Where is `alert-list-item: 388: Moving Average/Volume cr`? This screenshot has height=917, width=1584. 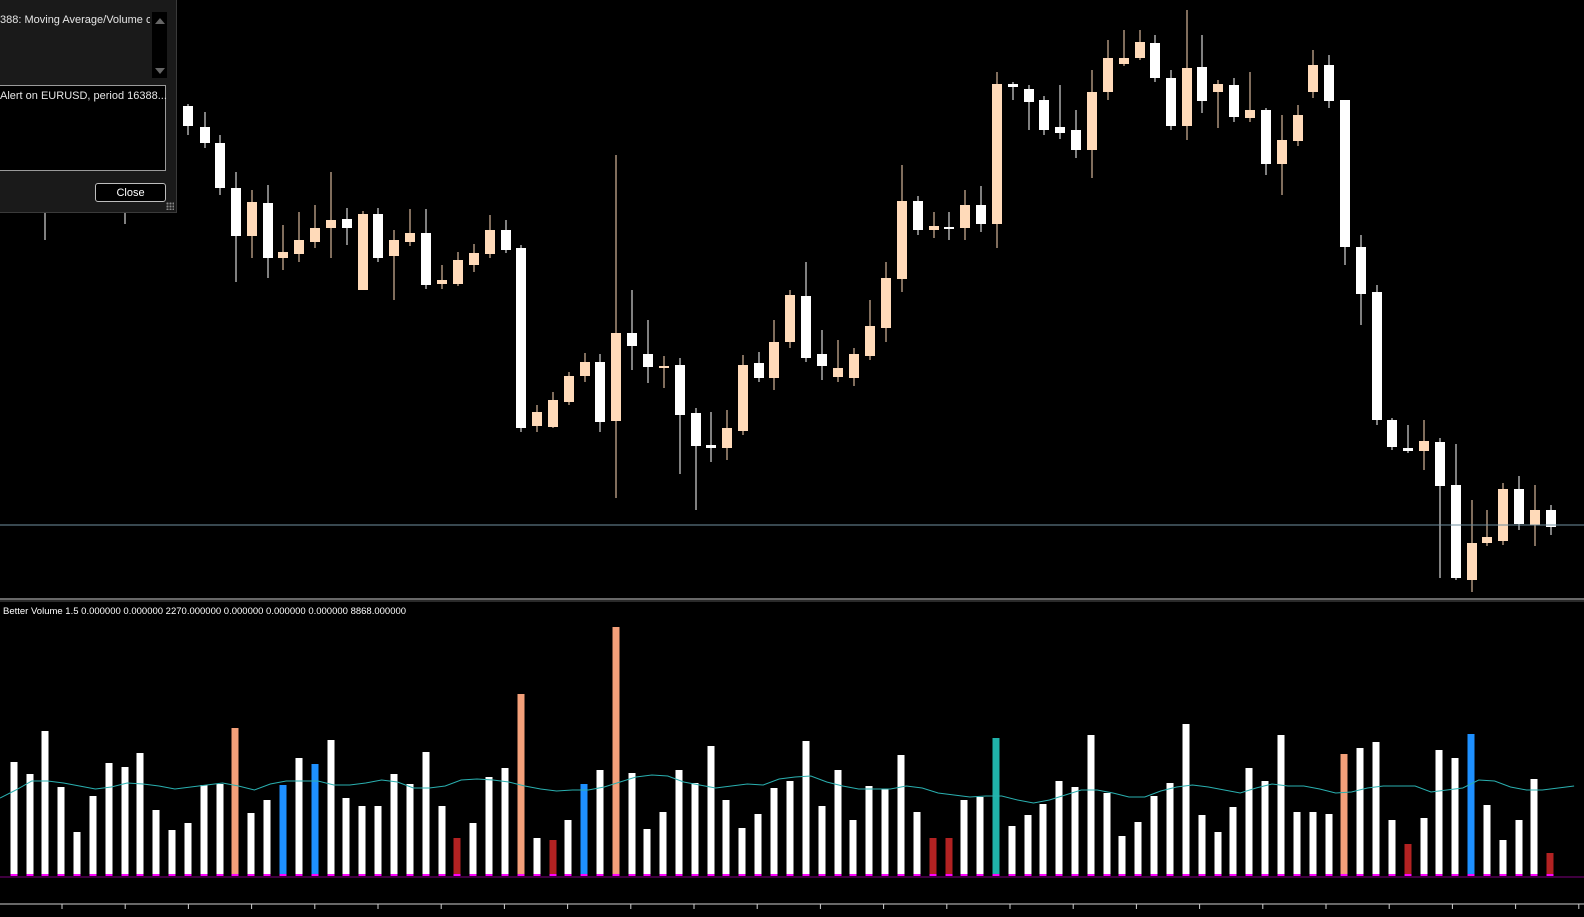 alert-list-item: 388: Moving Average/Volume cr is located at coordinates (75, 20).